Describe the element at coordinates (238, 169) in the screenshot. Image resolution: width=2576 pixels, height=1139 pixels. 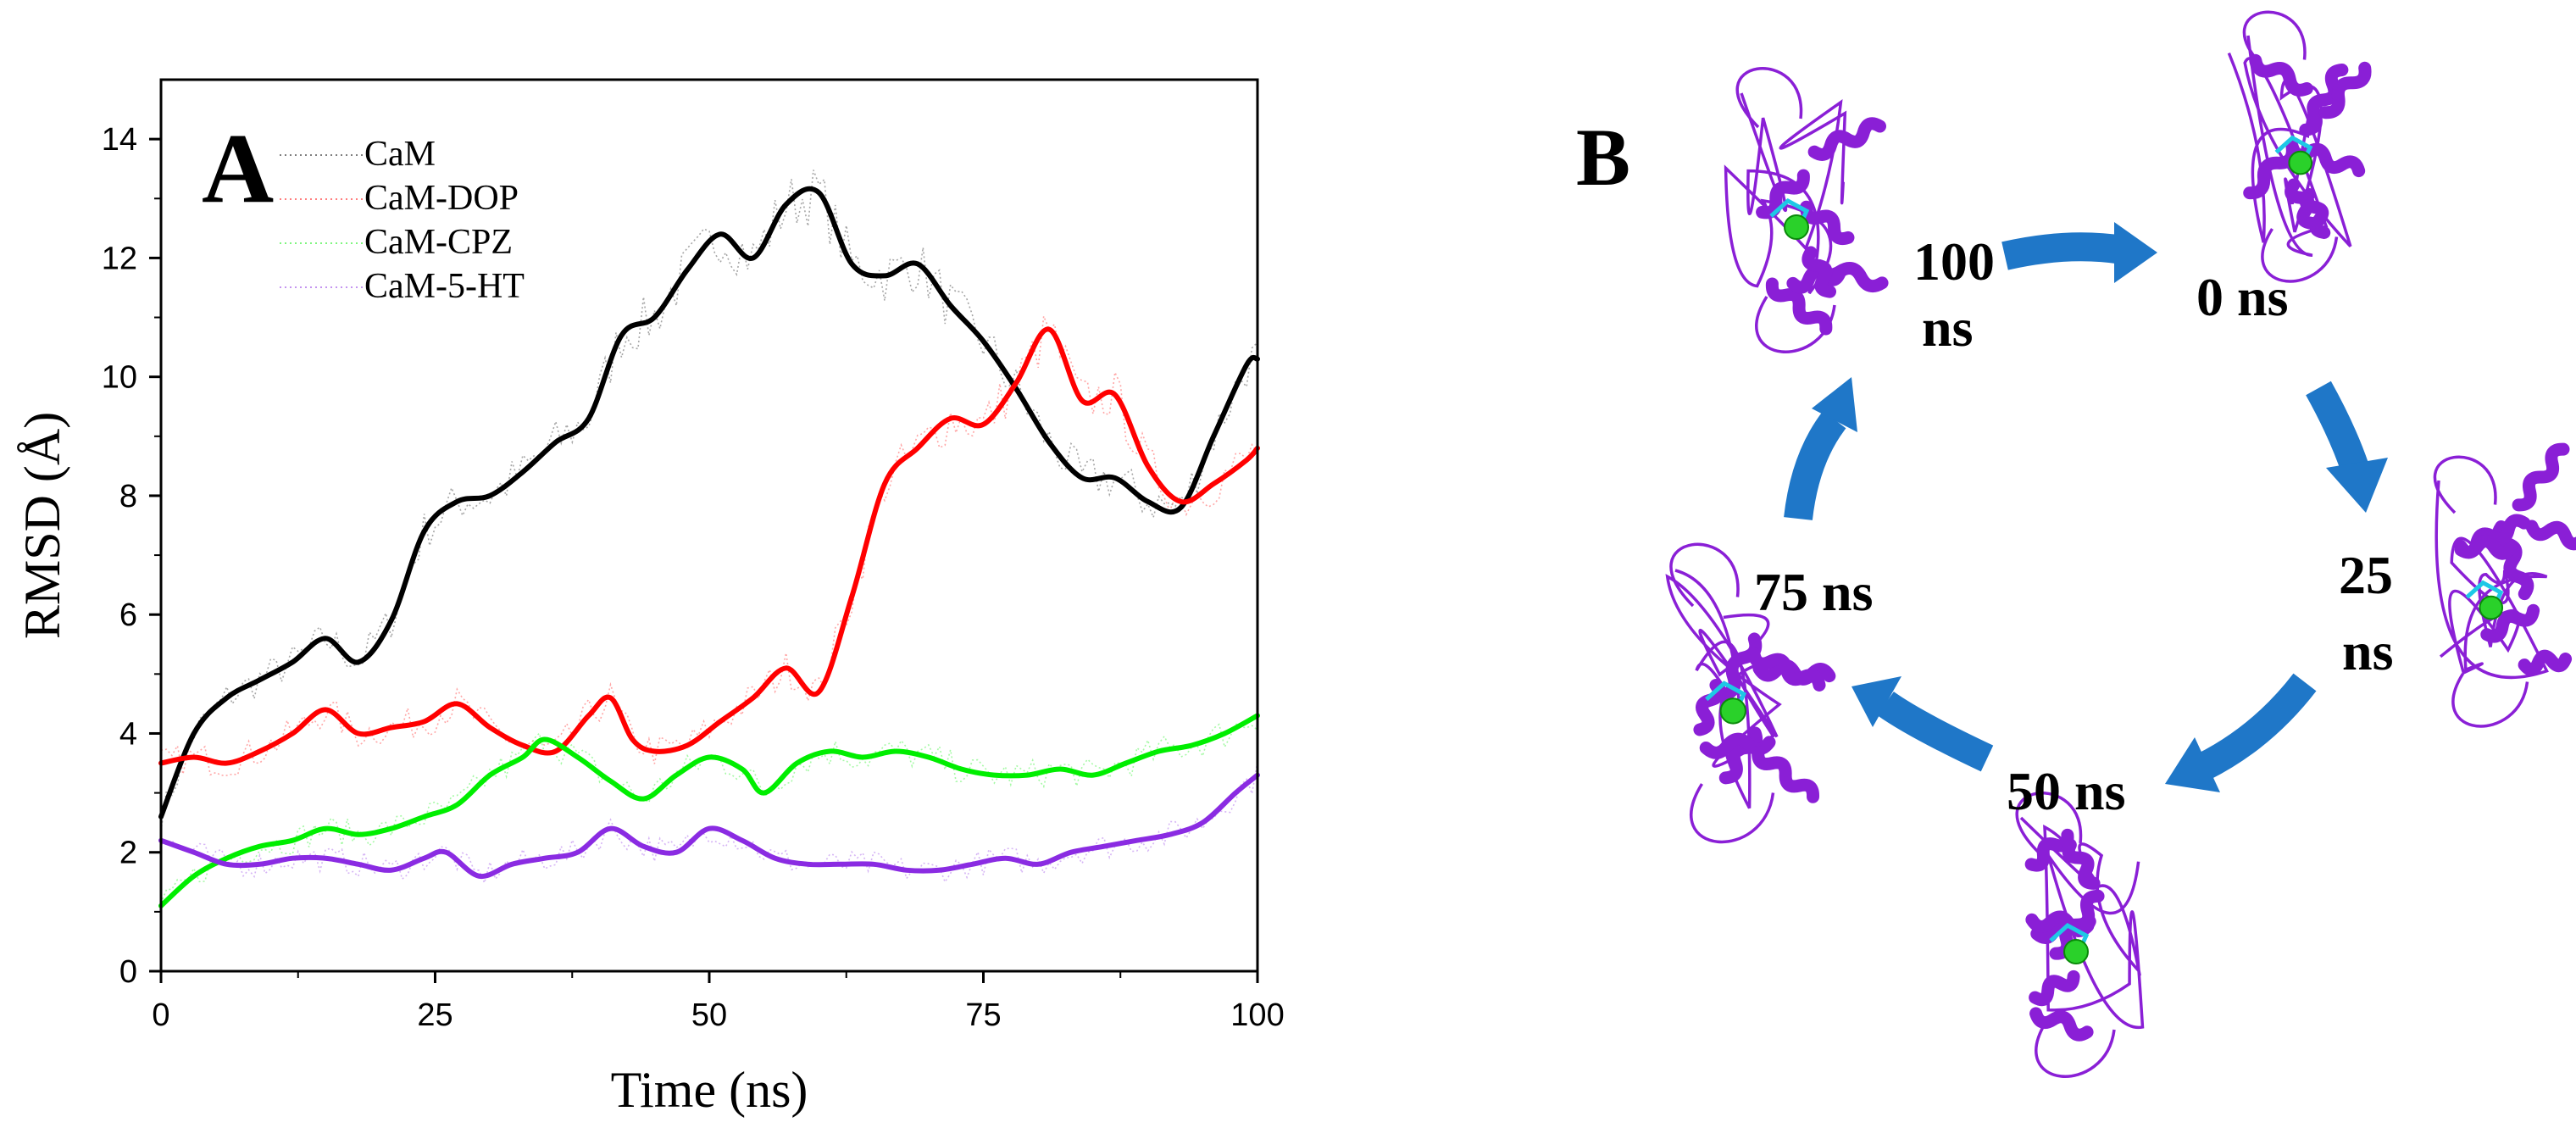
I see `panel-a-label: A` at that location.